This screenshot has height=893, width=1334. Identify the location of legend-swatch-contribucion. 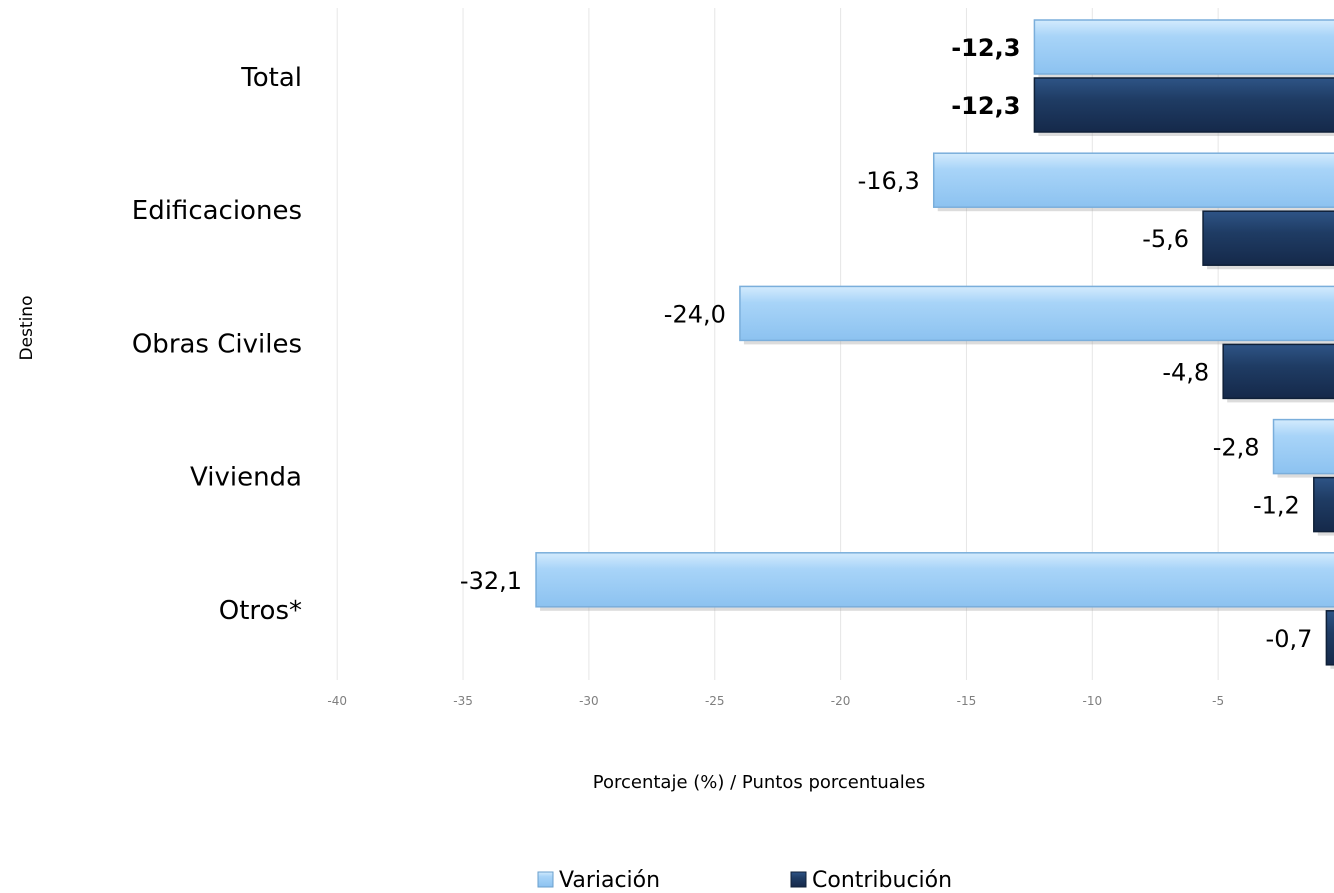
(798, 879).